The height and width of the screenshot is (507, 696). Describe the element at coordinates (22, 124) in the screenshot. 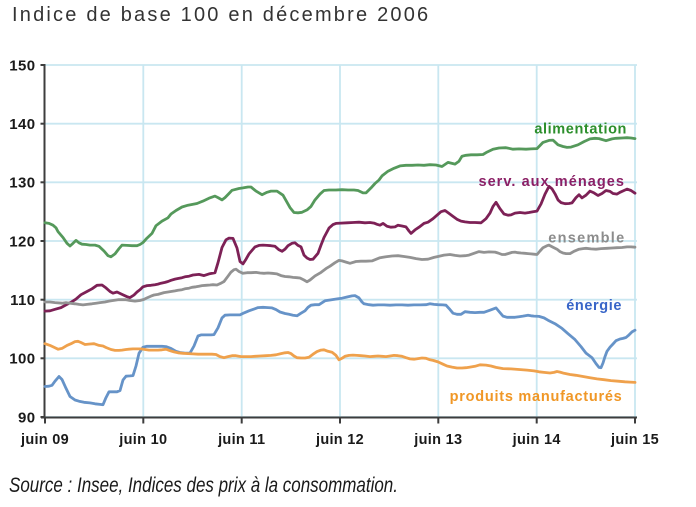

I see `svg-text: 140` at that location.